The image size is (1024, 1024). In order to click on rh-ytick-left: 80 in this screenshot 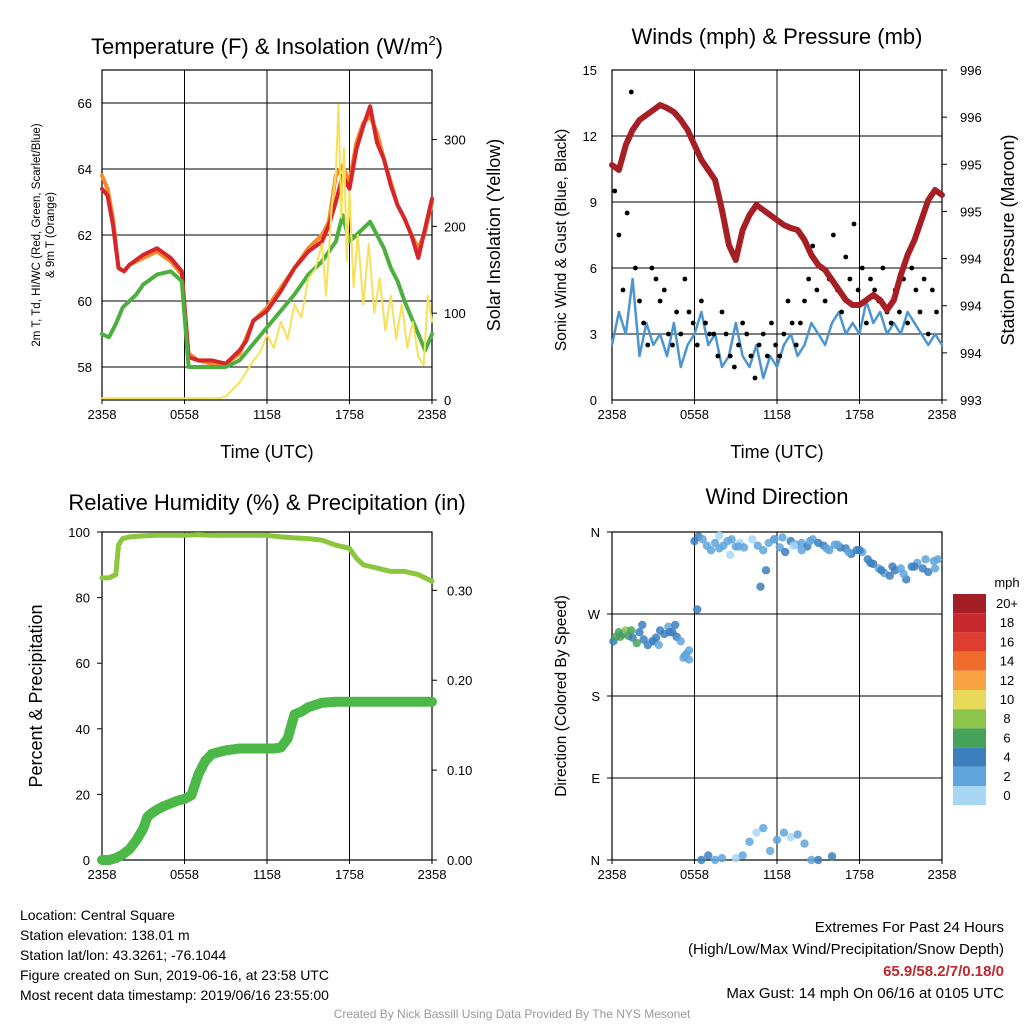, I will do `click(83, 598)`.